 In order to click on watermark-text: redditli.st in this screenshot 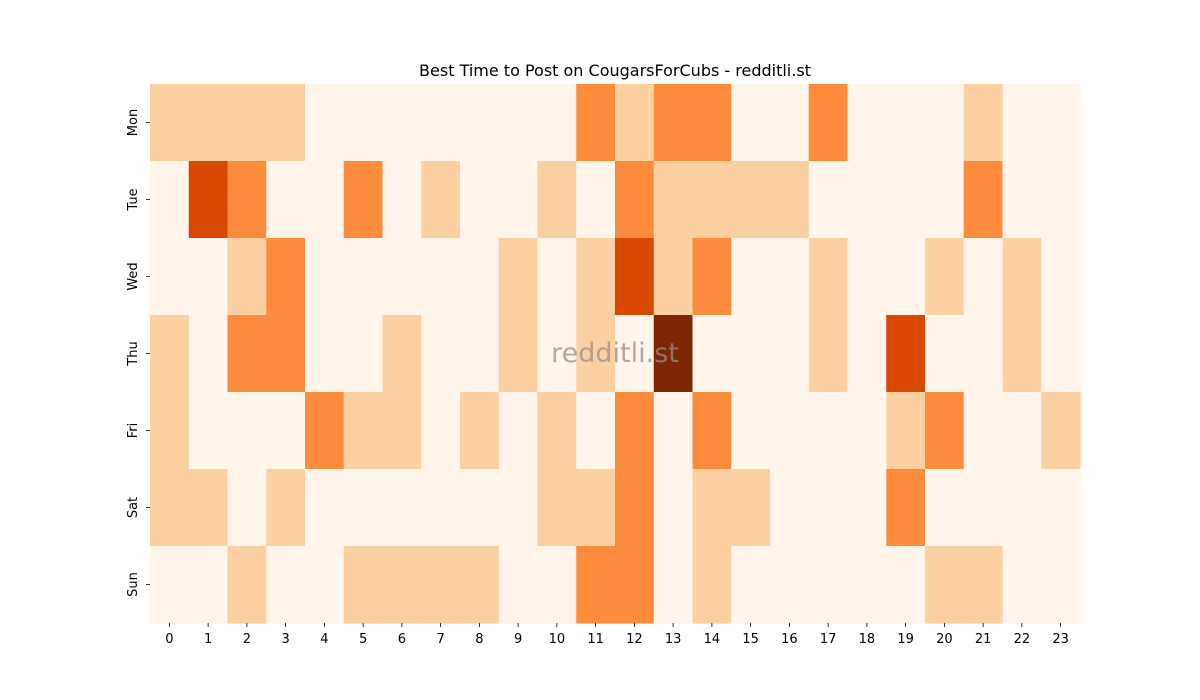, I will do `click(615, 353)`.